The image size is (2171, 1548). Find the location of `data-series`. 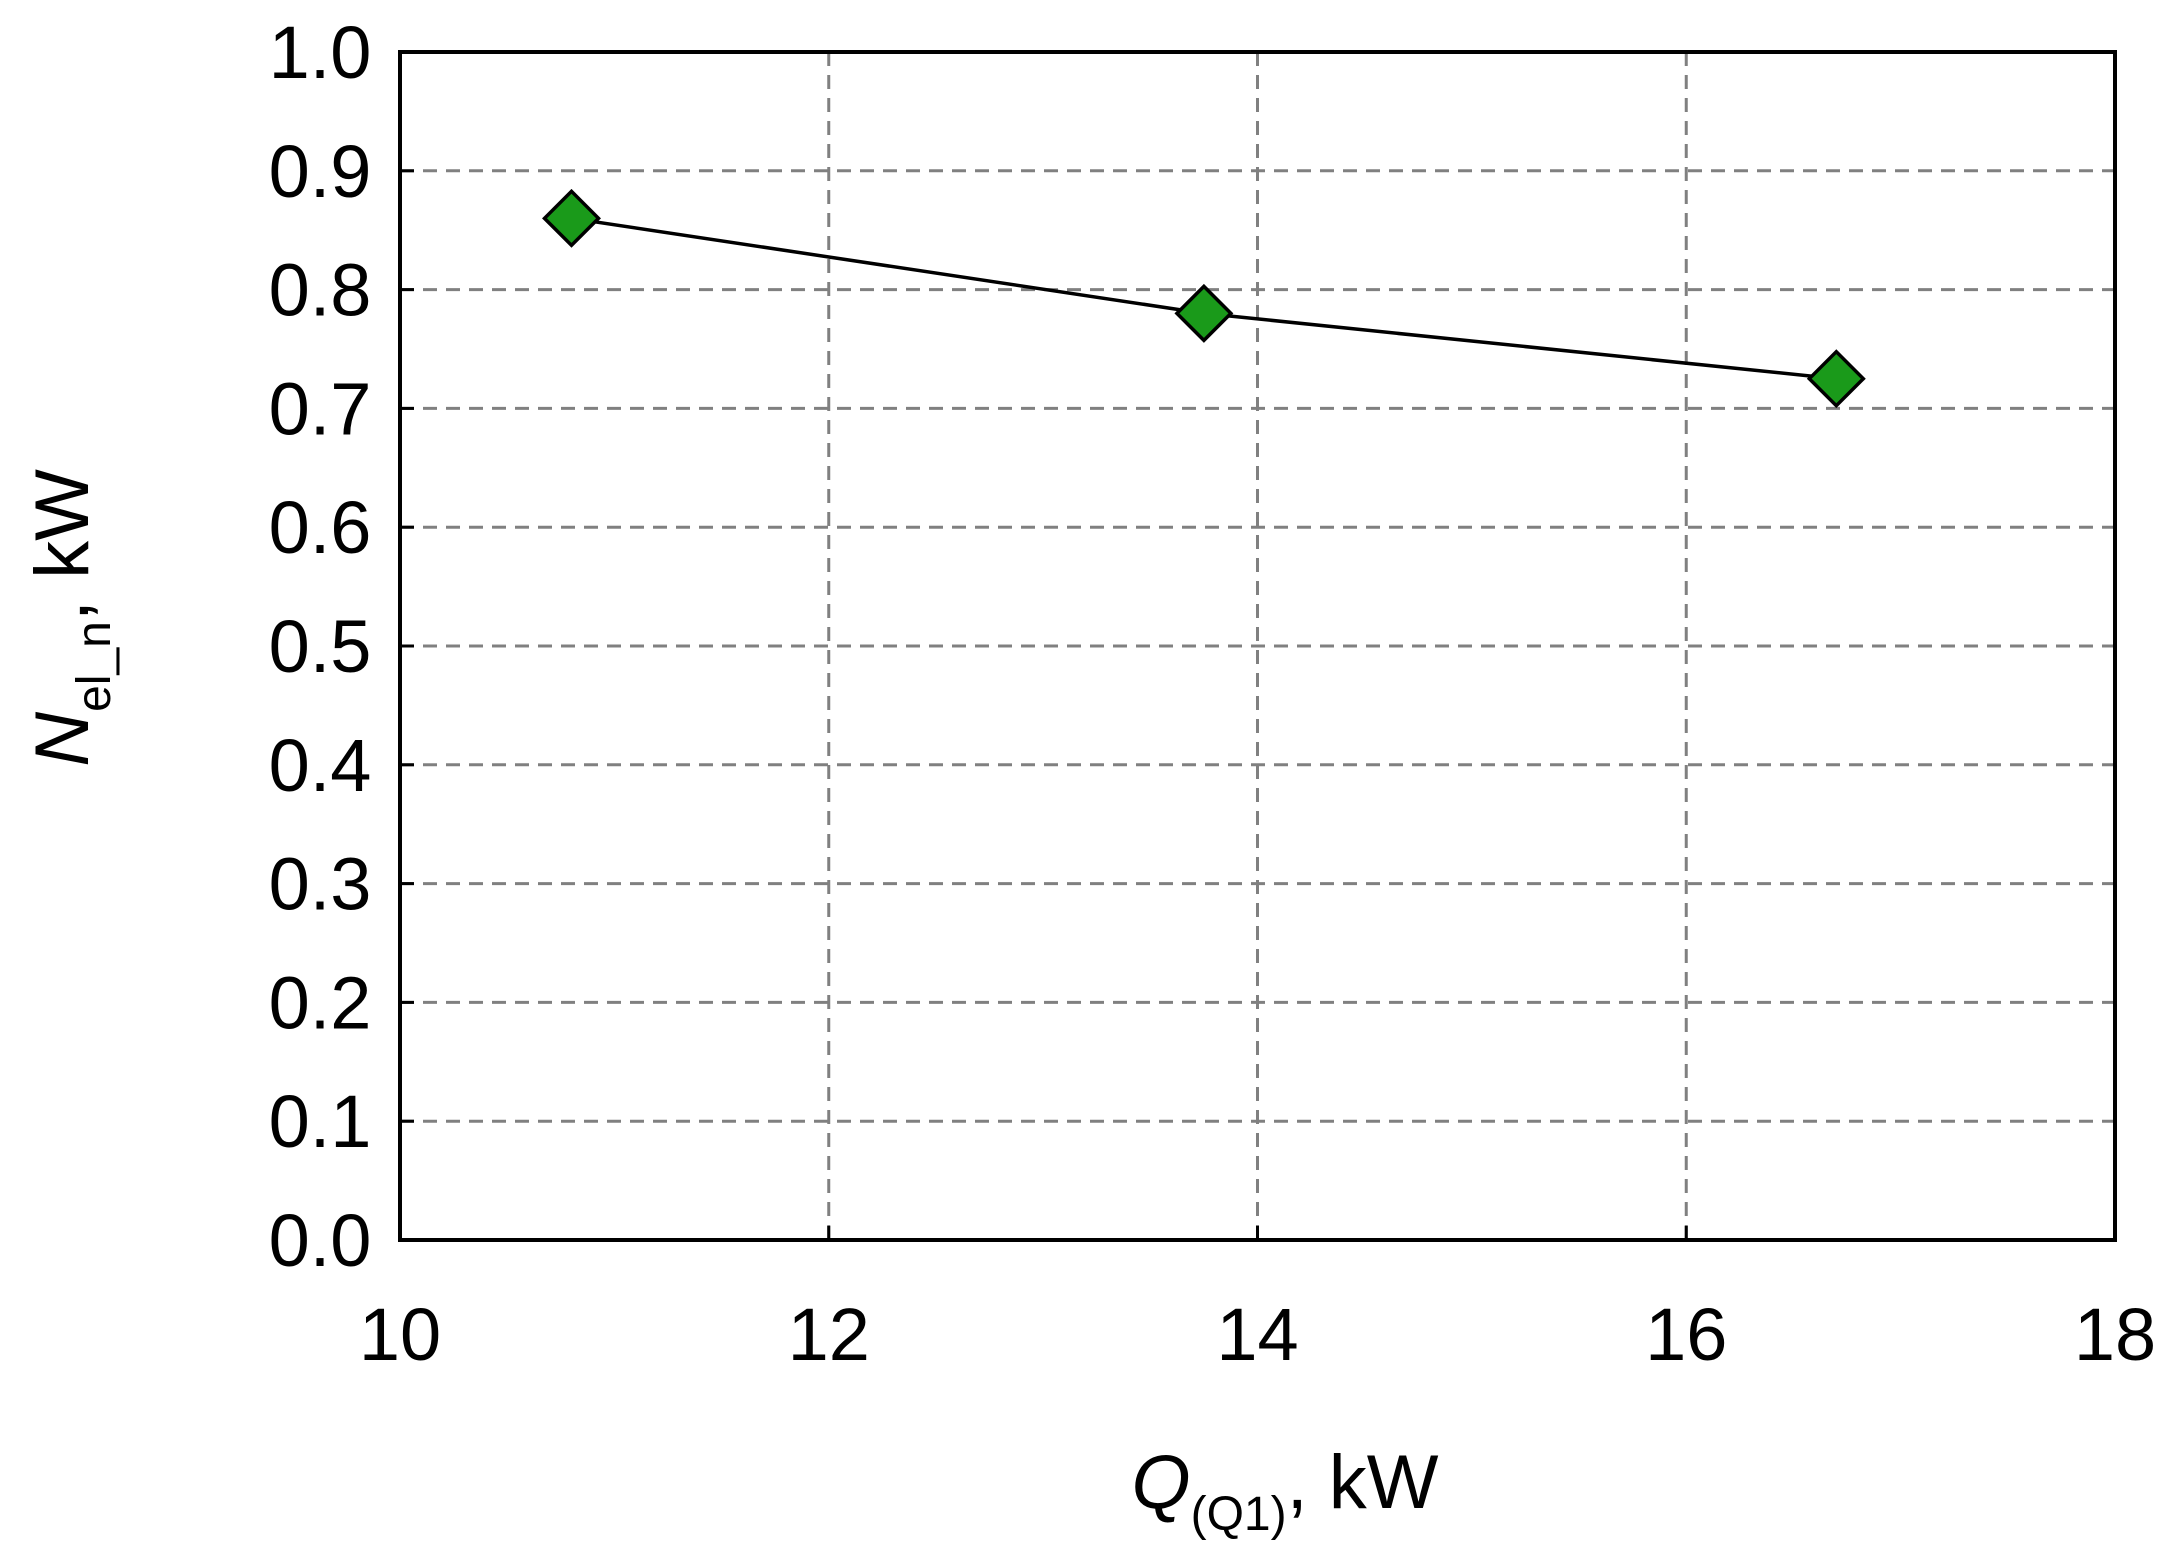

data-series is located at coordinates (1204, 298).